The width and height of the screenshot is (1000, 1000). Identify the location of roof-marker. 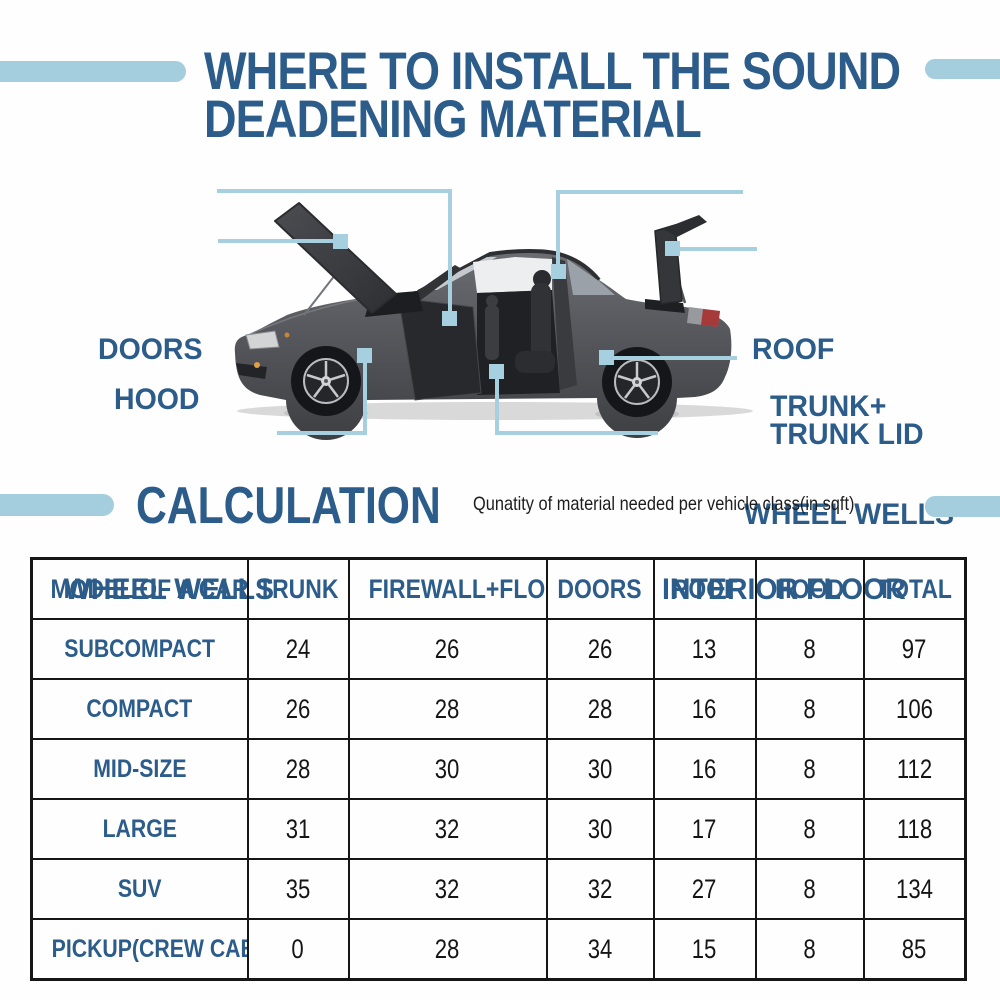
(558, 271).